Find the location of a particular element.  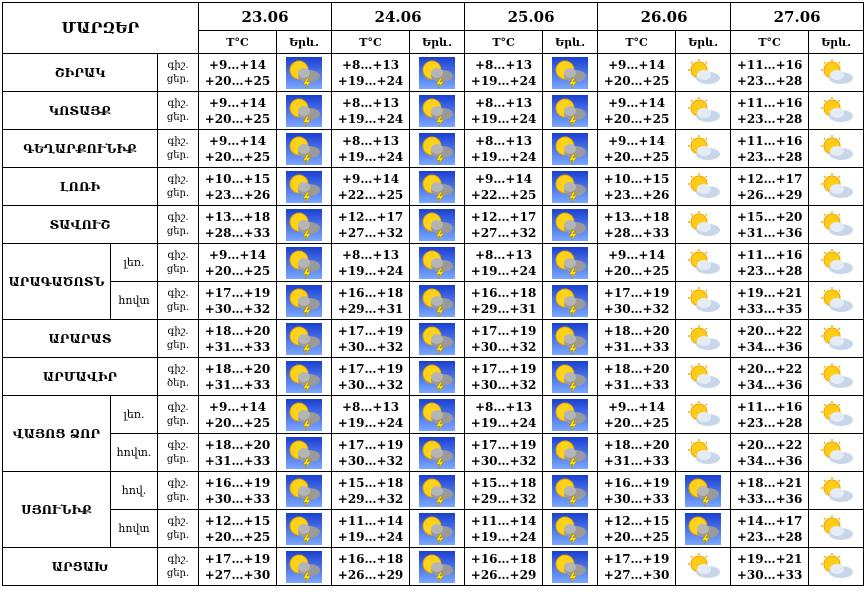

temperature: +17…+19 +30…+32 is located at coordinates (371, 338).